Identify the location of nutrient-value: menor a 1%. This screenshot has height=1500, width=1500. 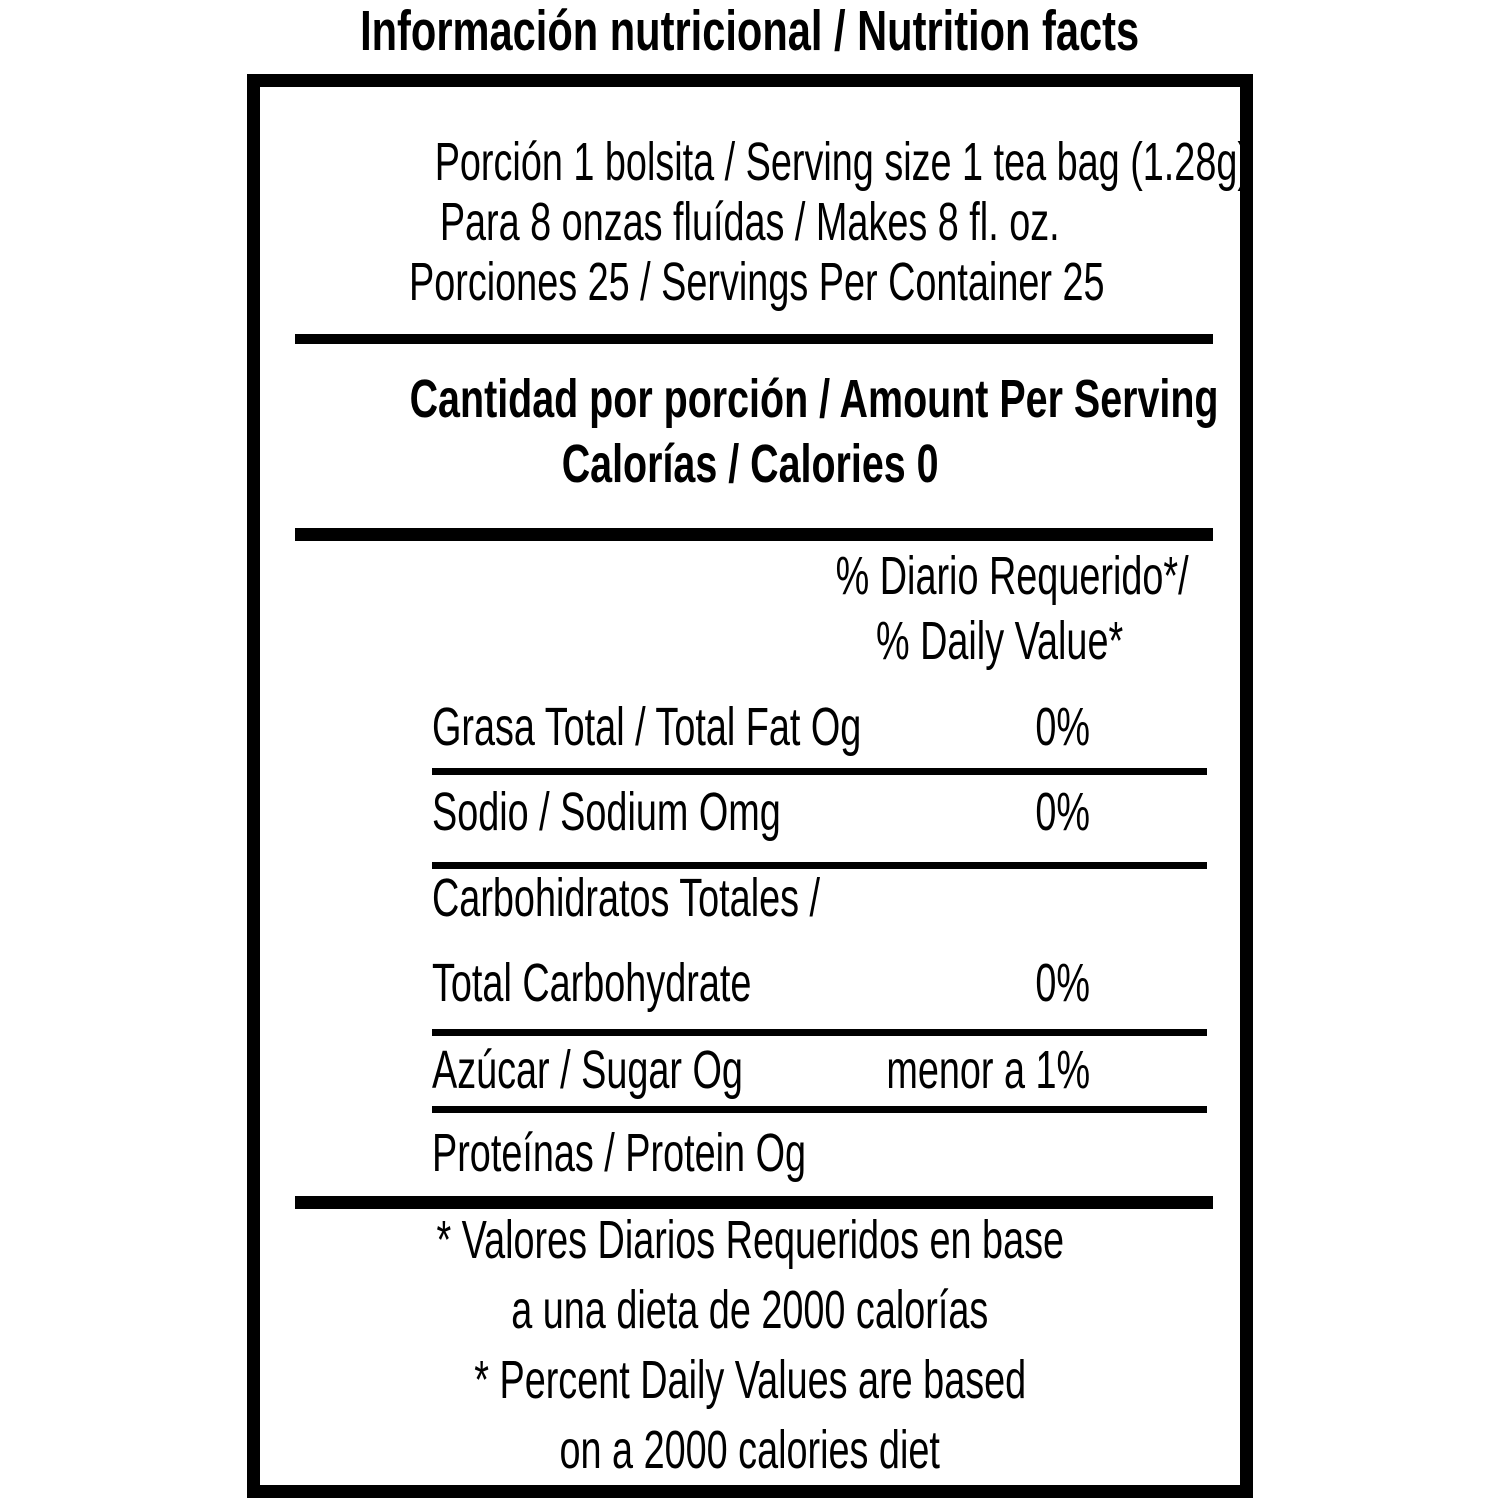
(988, 1070).